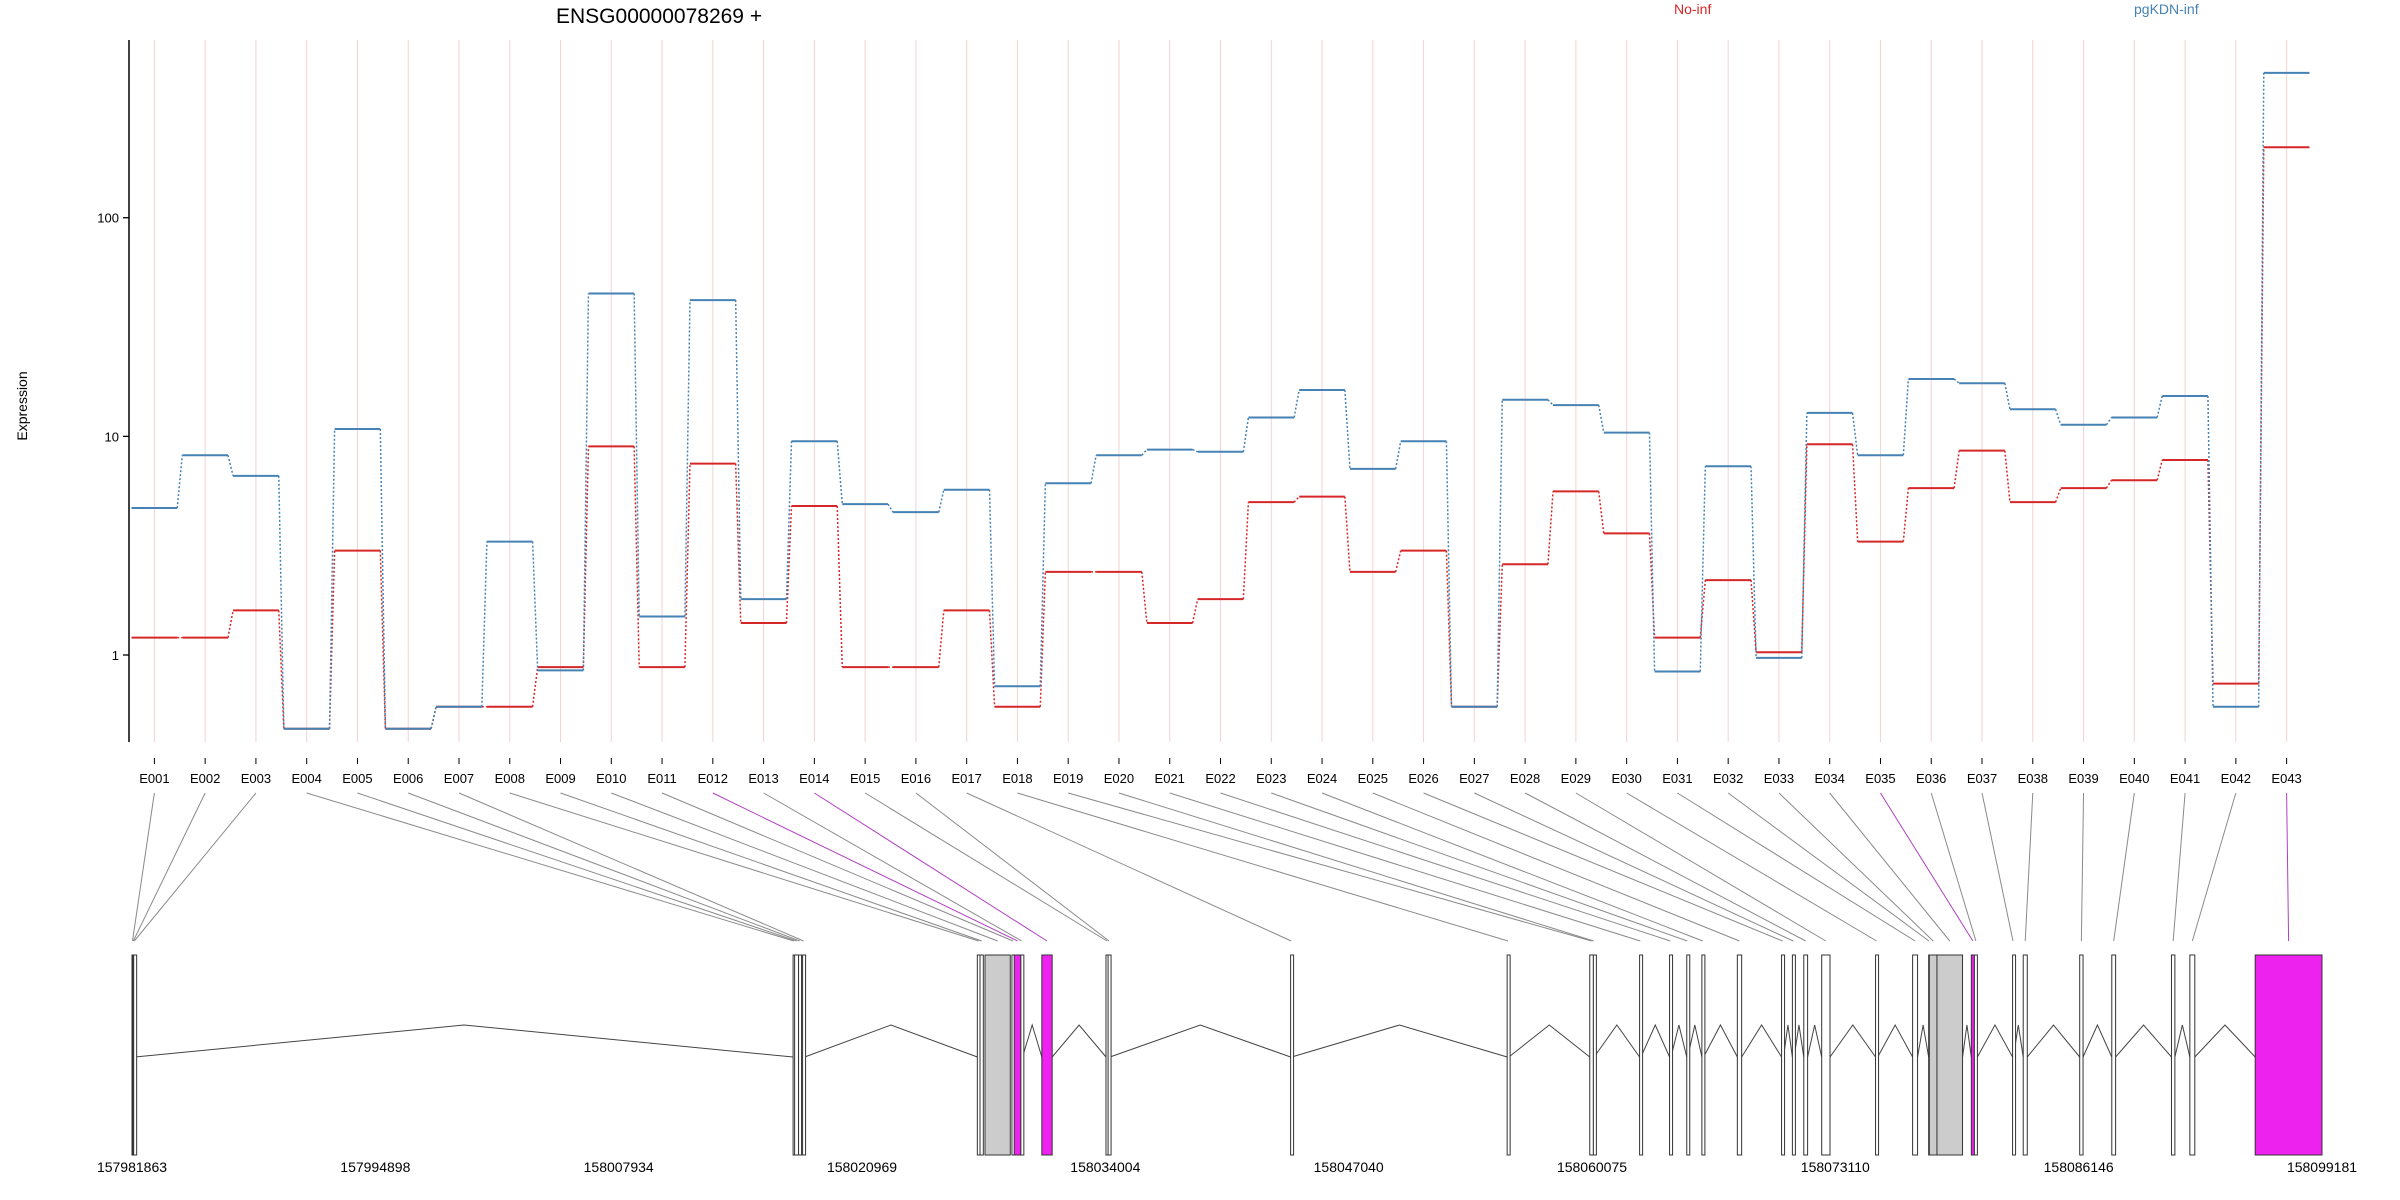 This screenshot has width=2400, height=1200. What do you see at coordinates (619, 1167) in the screenshot?
I see `genomic-coordinate-label: 158007934` at bounding box center [619, 1167].